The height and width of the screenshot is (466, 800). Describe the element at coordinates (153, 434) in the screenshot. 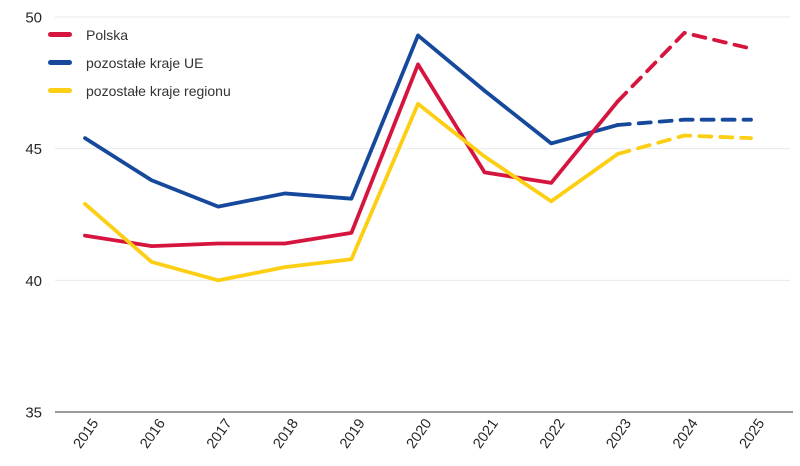

I see `x-axis-tick-label: 2016` at that location.